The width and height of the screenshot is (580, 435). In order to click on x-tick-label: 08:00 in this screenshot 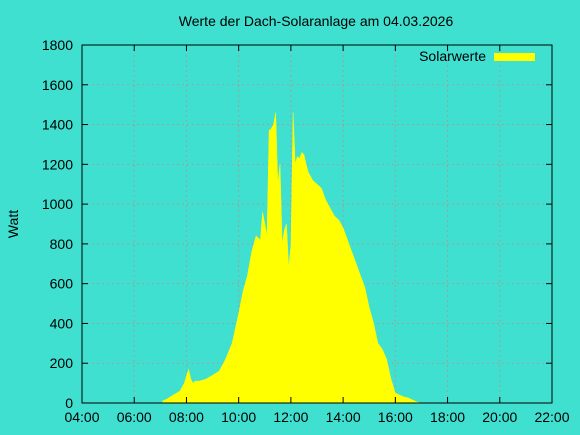, I will do `click(186, 417)`.